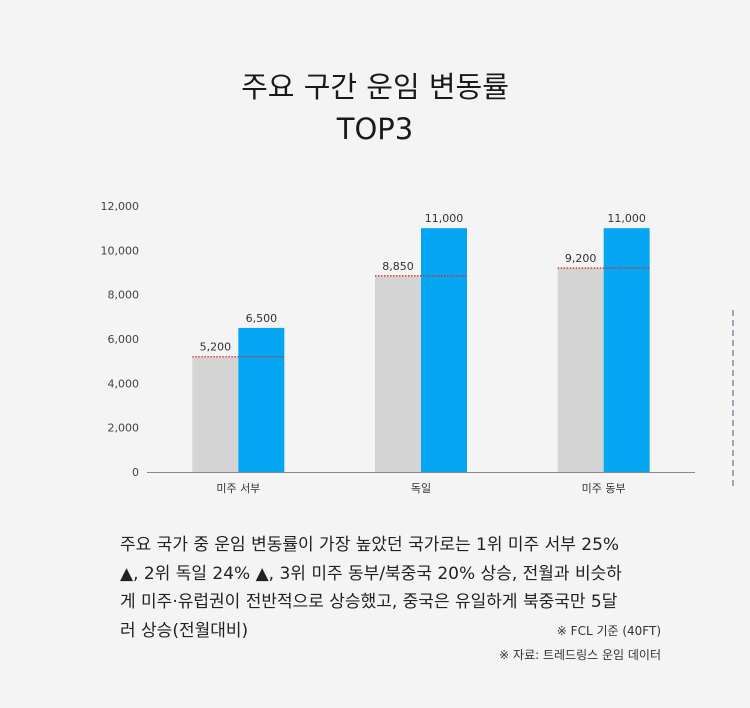  I want to click on chart-title: 주요 구간 운임 변동률 TOP3, so click(375, 108).